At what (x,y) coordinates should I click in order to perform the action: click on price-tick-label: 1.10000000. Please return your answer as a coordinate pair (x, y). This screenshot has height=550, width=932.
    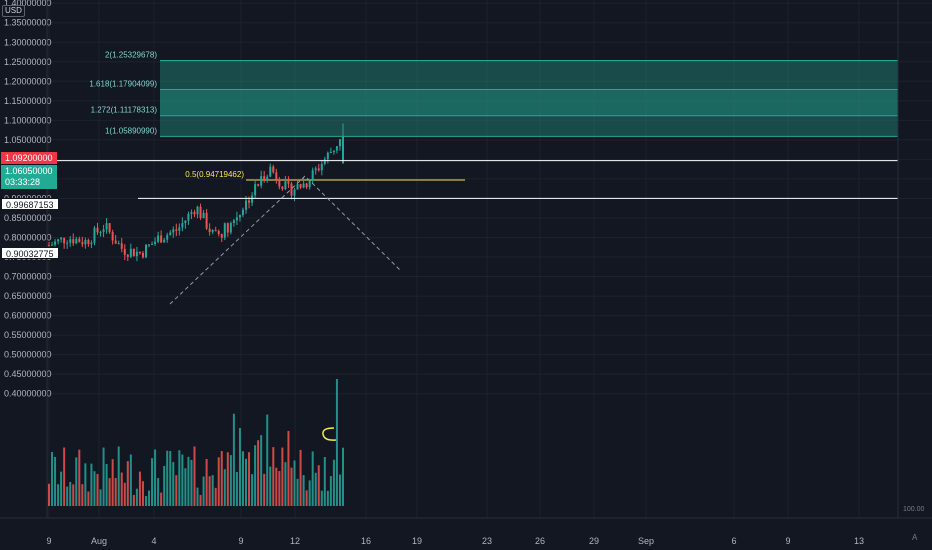
    Looking at the image, I should click on (28, 120).